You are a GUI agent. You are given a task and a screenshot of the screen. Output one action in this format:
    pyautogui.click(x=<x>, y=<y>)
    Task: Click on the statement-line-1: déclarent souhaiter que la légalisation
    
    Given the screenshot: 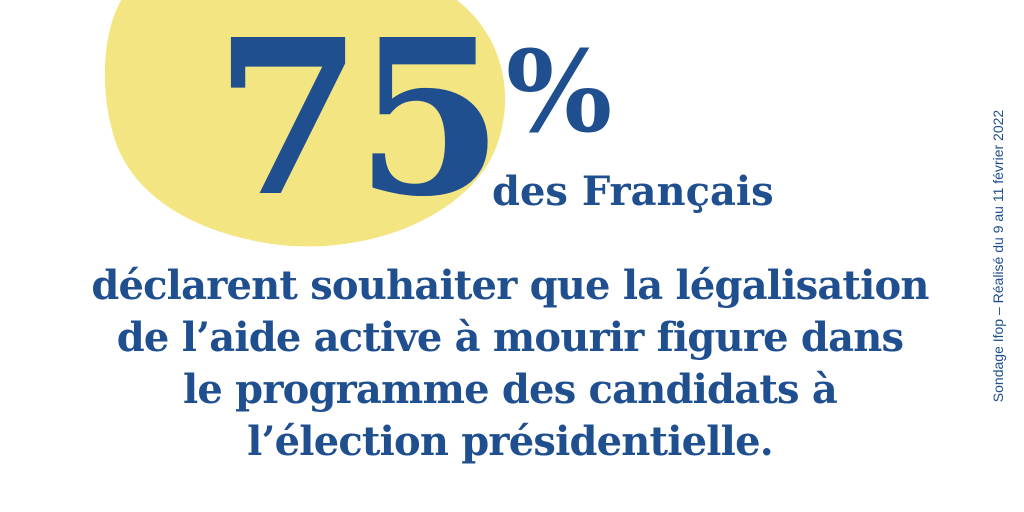 What is the action you would take?
    pyautogui.click(x=510, y=285)
    